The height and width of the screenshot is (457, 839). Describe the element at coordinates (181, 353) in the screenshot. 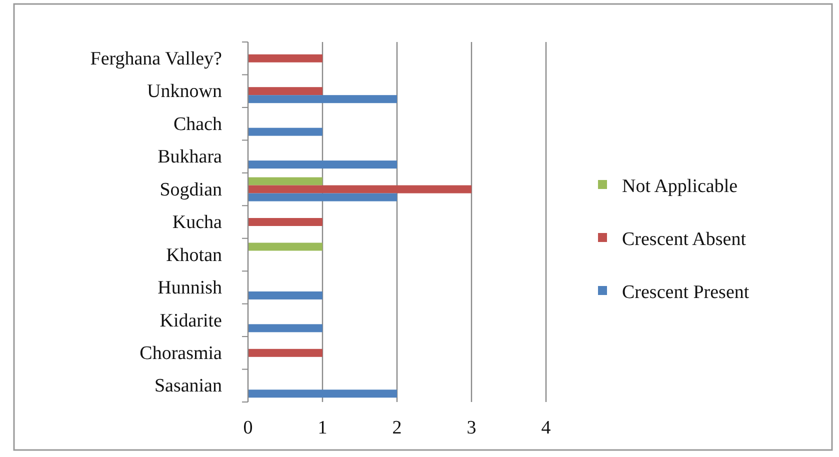

I see `y-tick-label: Chorasmia` at that location.